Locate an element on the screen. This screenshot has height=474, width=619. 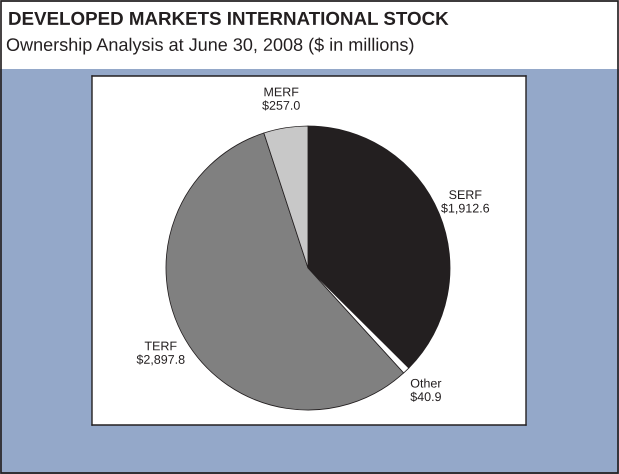
slice-label: SERF is located at coordinates (465, 195).